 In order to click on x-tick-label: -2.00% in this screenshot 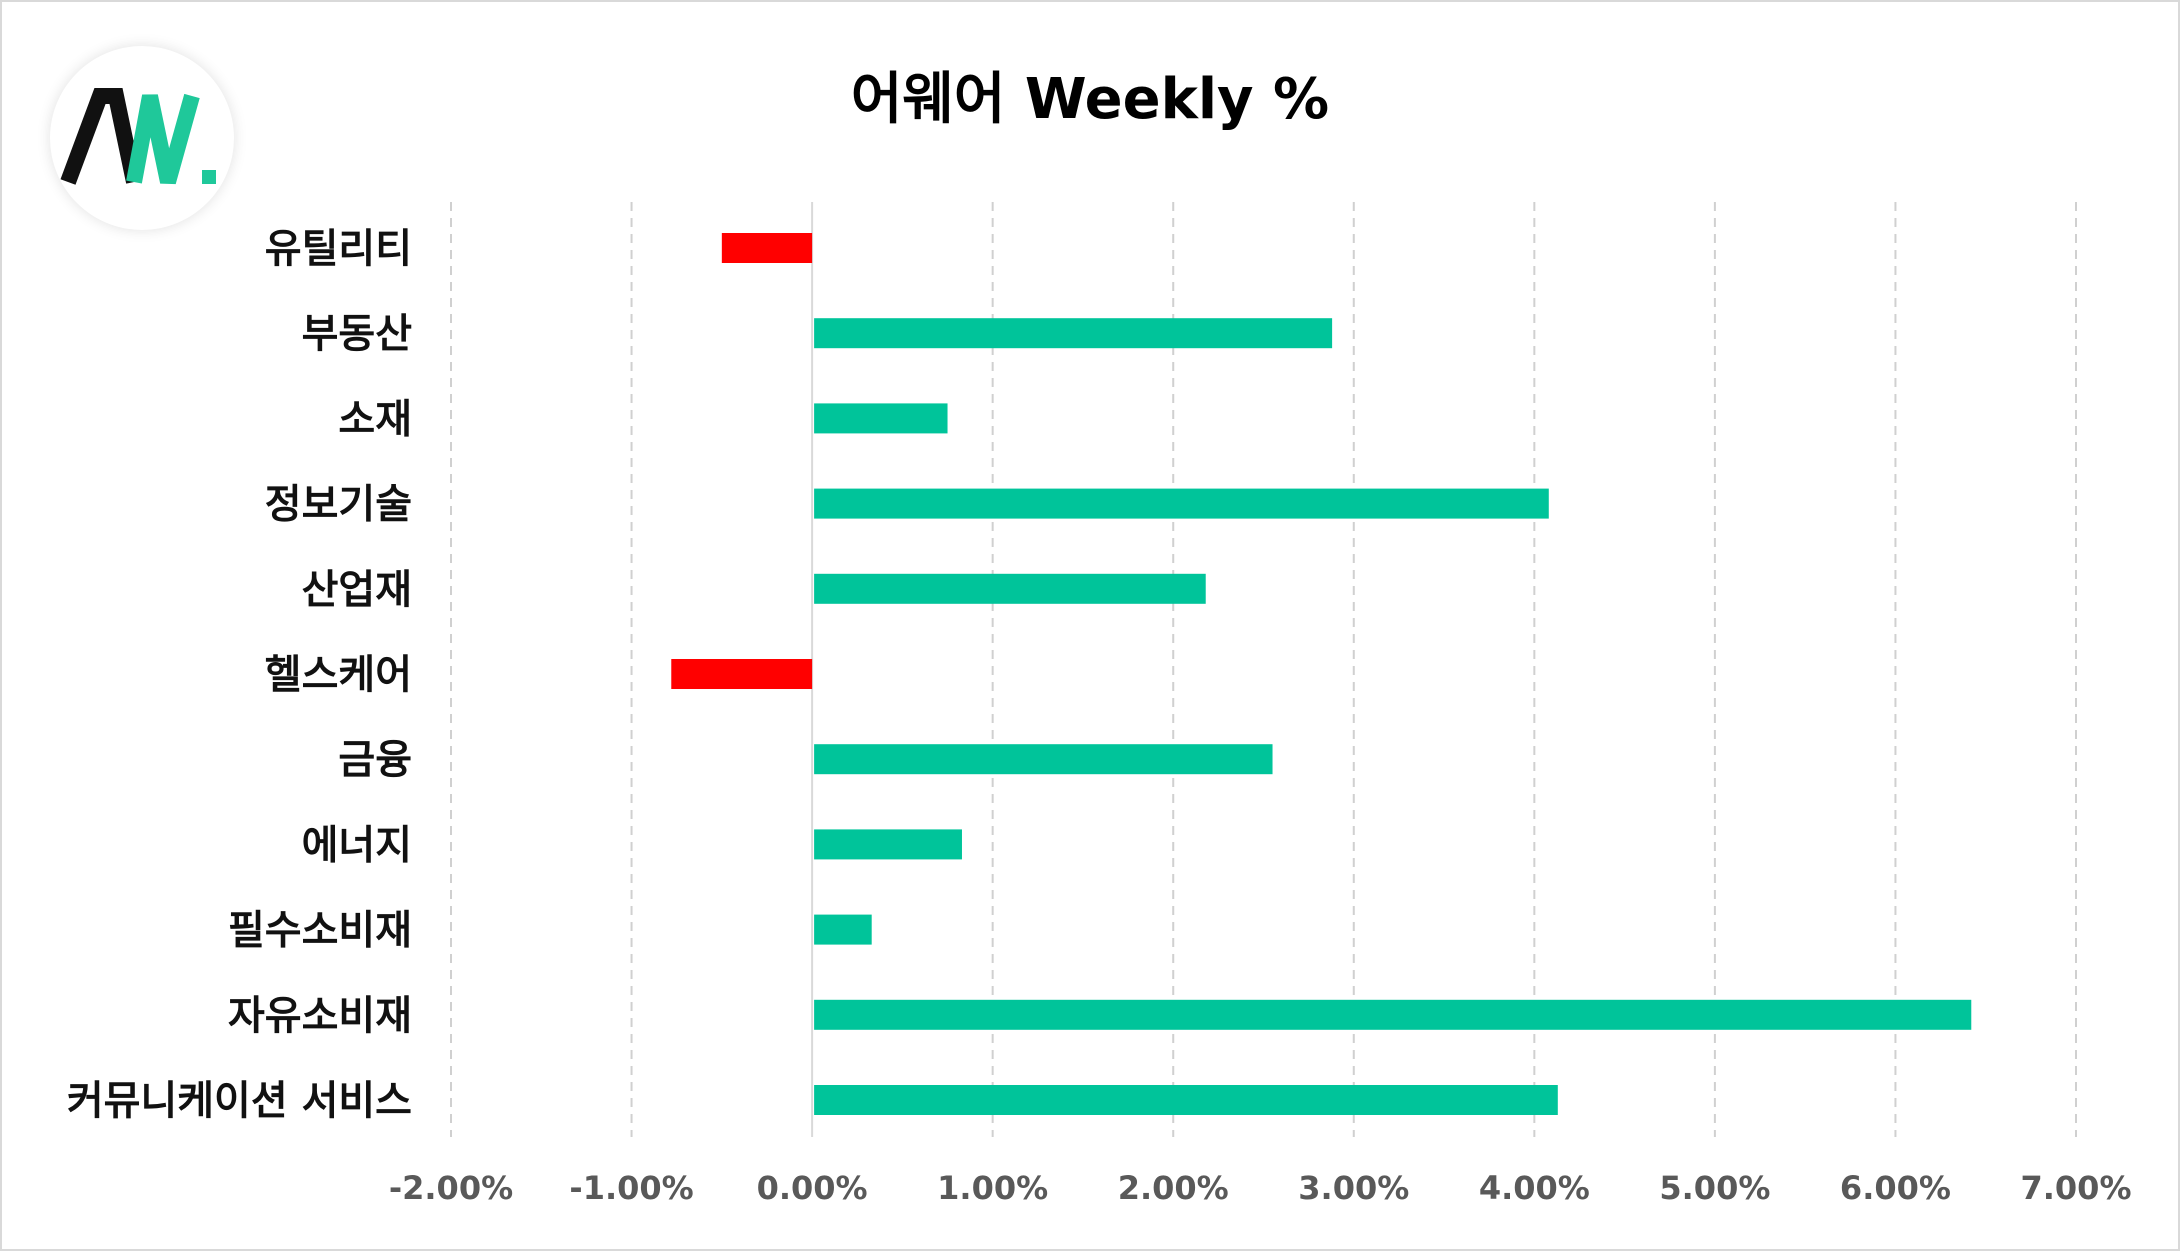, I will do `click(451, 1188)`.